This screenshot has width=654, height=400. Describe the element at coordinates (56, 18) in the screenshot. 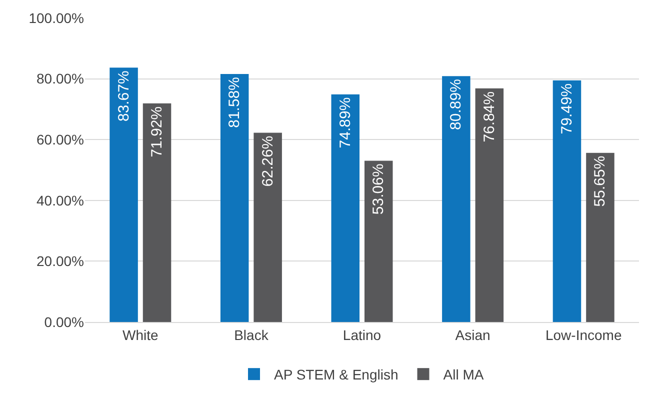

I see `y-tick-label: 100.00%` at that location.